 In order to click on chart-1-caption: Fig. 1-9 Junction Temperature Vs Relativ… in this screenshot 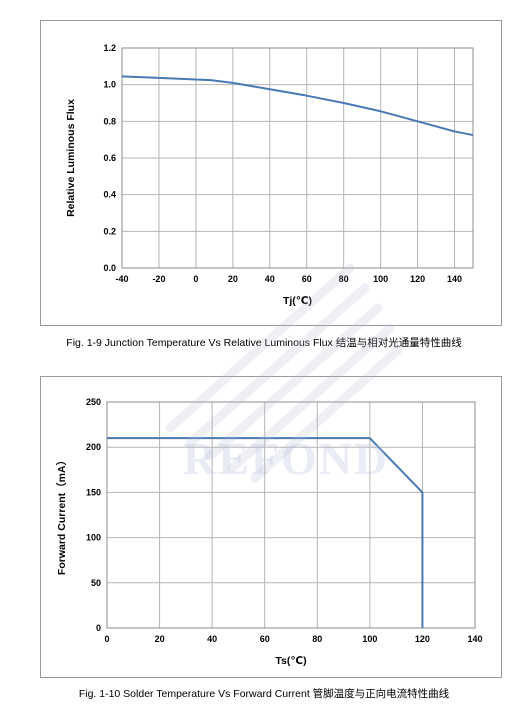, I will do `click(264, 343)`.